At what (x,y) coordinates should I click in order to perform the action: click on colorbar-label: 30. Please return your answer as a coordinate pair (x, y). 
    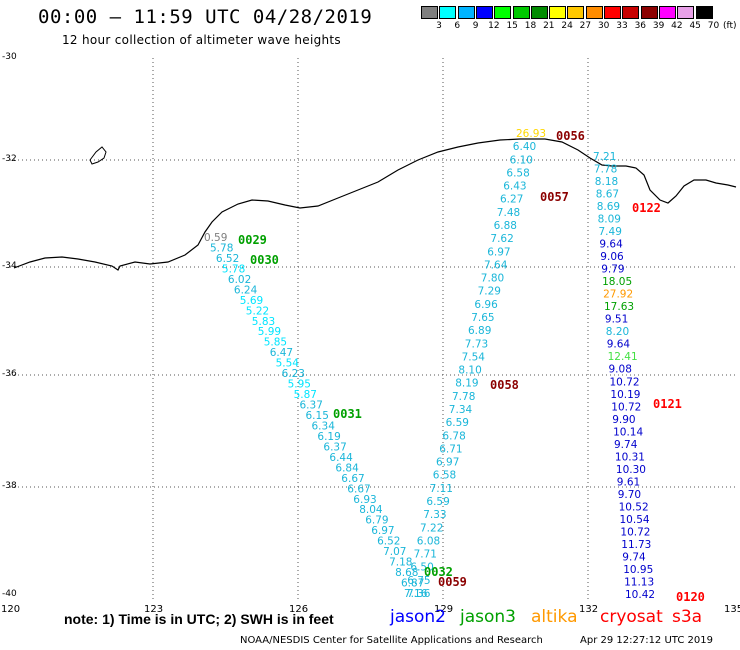
    Looking at the image, I should click on (603, 26).